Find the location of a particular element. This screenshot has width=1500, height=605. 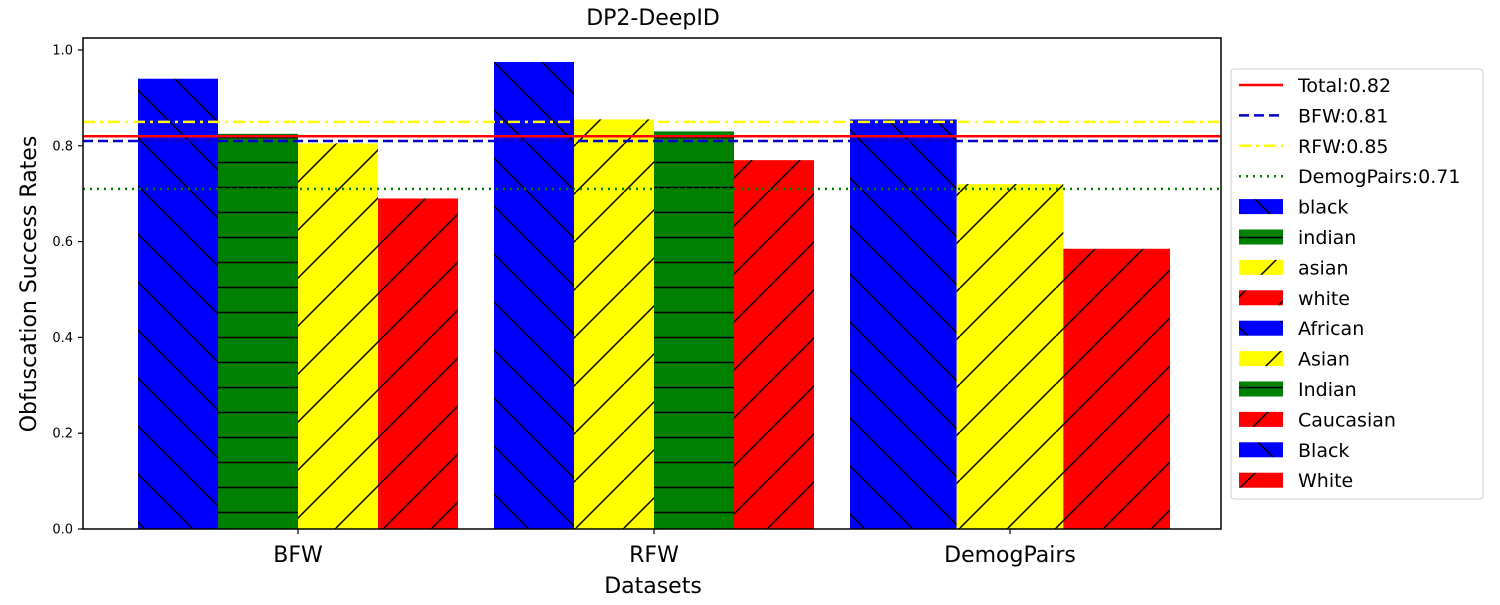

legend-label: White is located at coordinates (1325, 481).